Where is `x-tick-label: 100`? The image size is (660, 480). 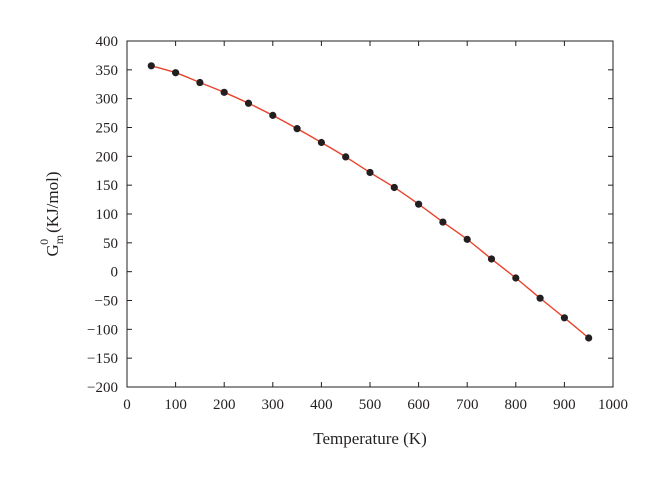 x-tick-label: 100 is located at coordinates (175, 405).